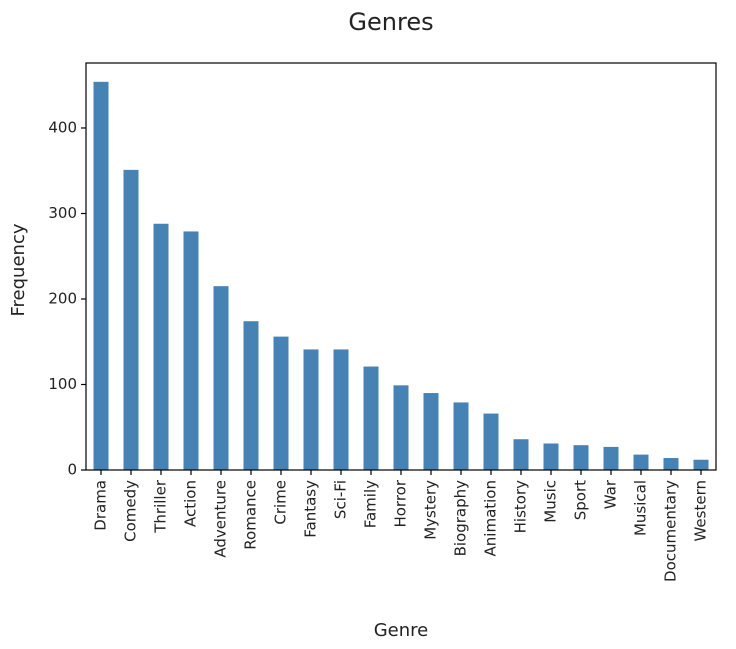  I want to click on x-tick-label: Musical, so click(641, 508).